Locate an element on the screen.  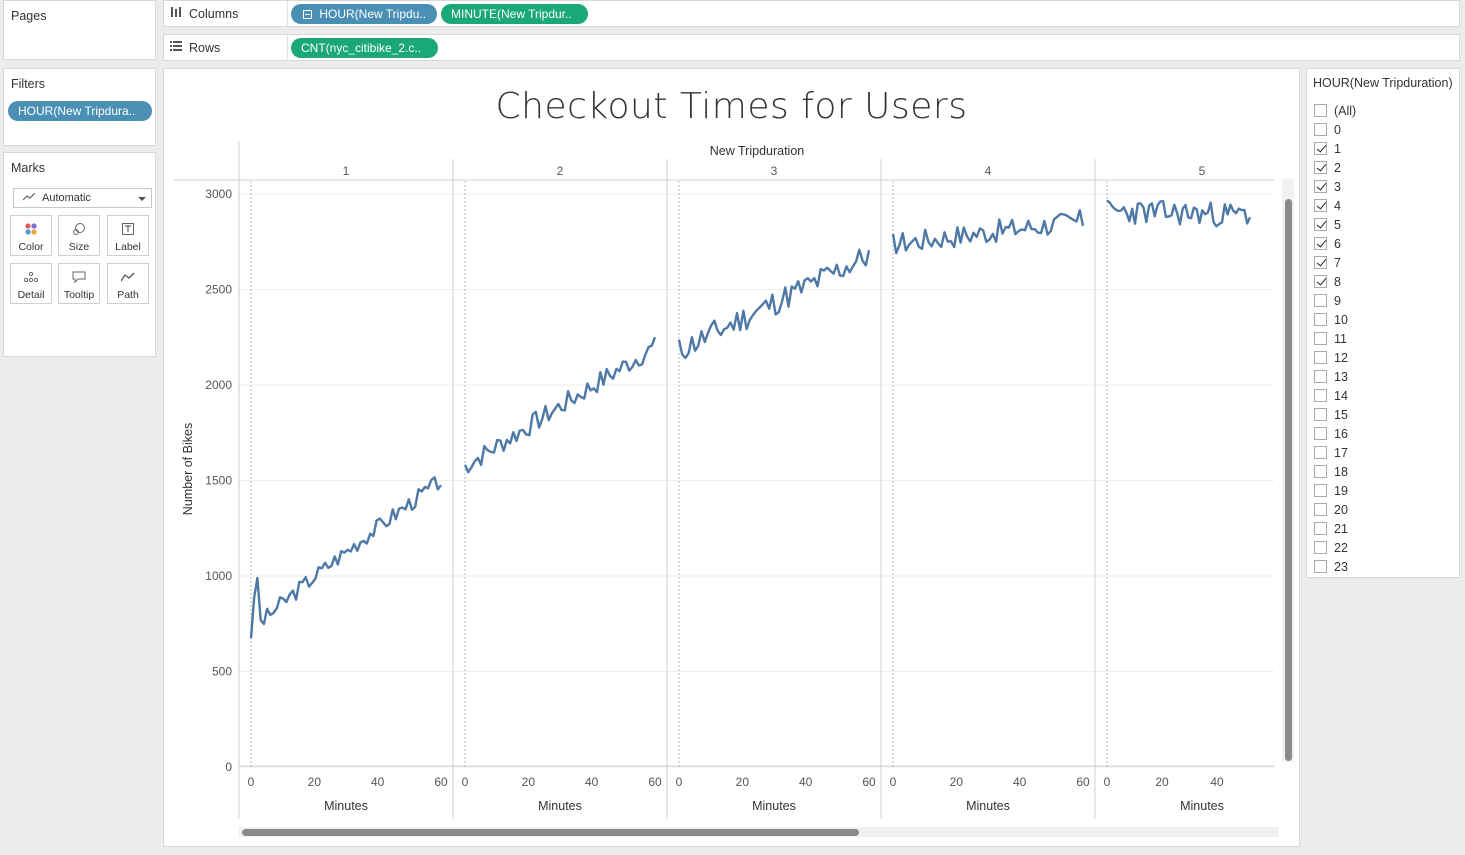
columns-pill-minute: MINUTE(New Tripdur.. is located at coordinates (514, 14).